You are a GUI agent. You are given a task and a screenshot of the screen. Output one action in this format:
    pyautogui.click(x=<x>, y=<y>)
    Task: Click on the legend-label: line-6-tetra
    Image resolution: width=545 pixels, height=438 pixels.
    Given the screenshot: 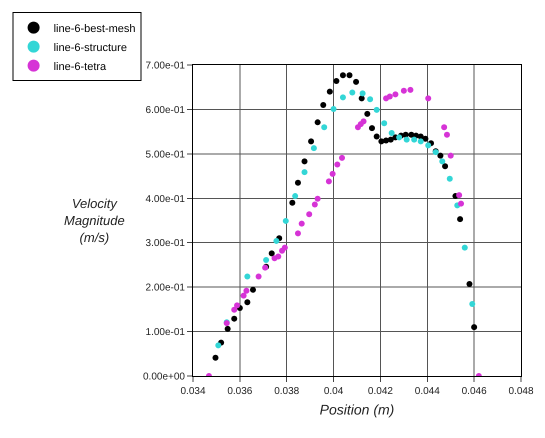 What is the action you would take?
    pyautogui.click(x=81, y=66)
    